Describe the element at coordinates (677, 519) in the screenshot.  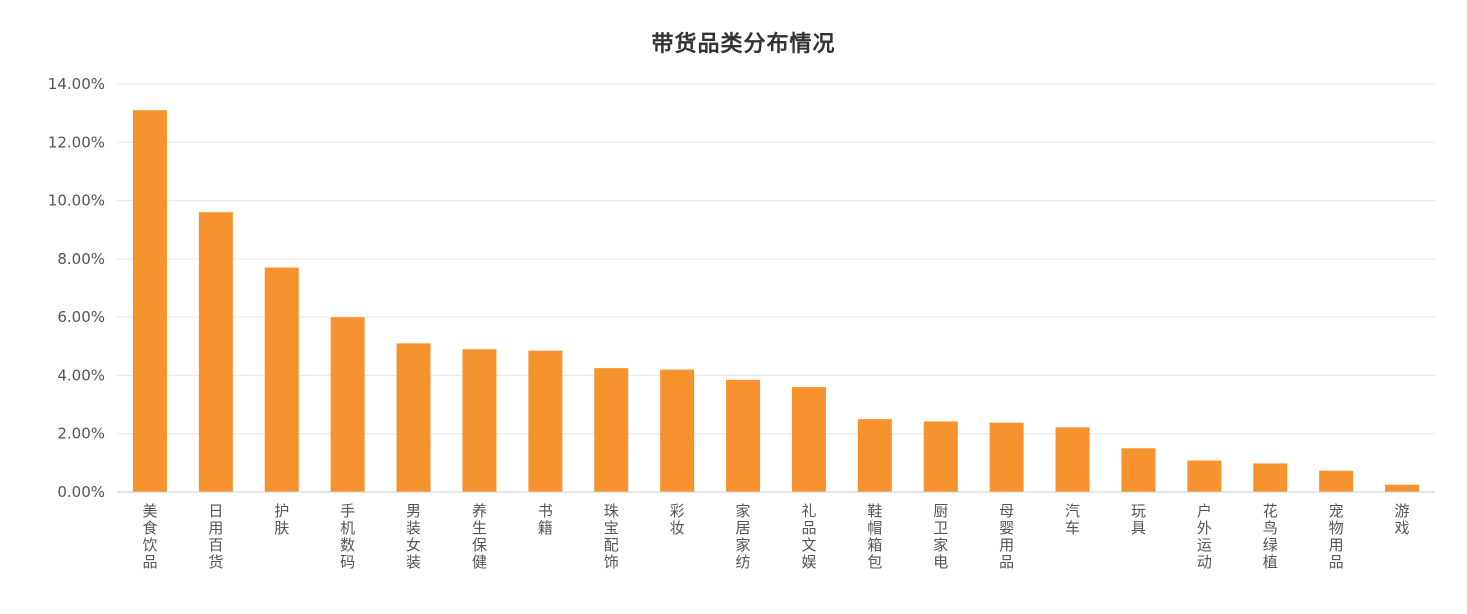
I see `x-tick-label: 彩妆` at that location.